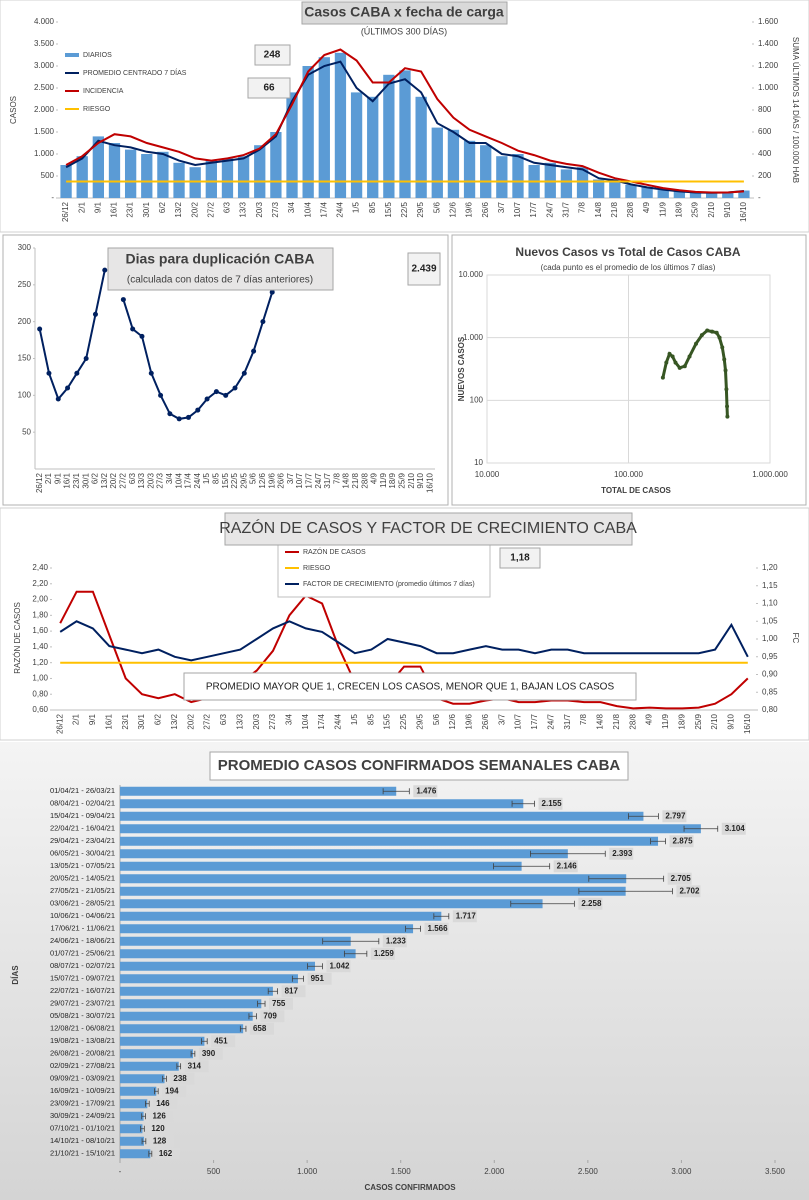 The width and height of the screenshot is (809, 1200). I want to click on value-label: 238, so click(180, 1078).